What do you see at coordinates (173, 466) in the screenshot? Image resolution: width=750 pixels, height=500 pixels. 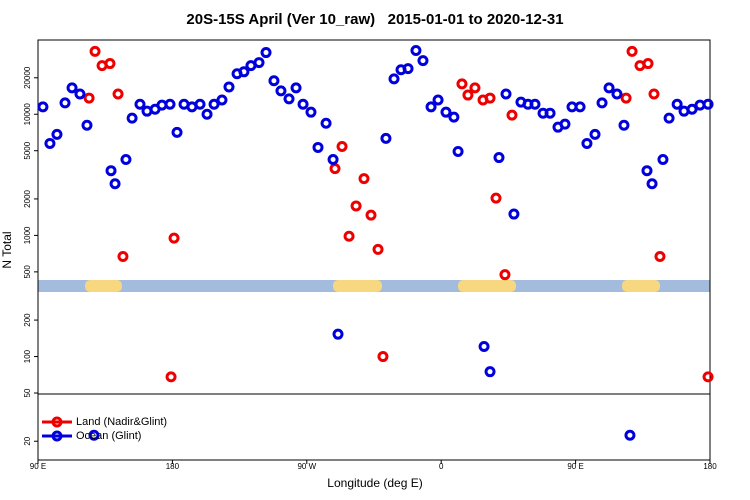 I see `x-tick-label: 180` at bounding box center [173, 466].